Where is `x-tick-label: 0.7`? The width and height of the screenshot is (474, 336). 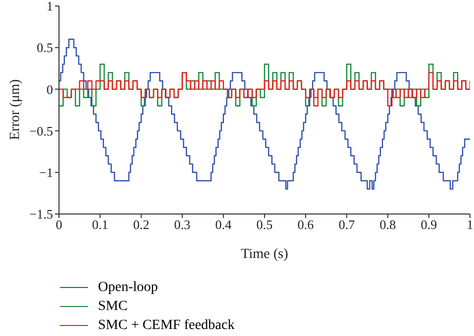 x-tick-label: 0.7 is located at coordinates (347, 224).